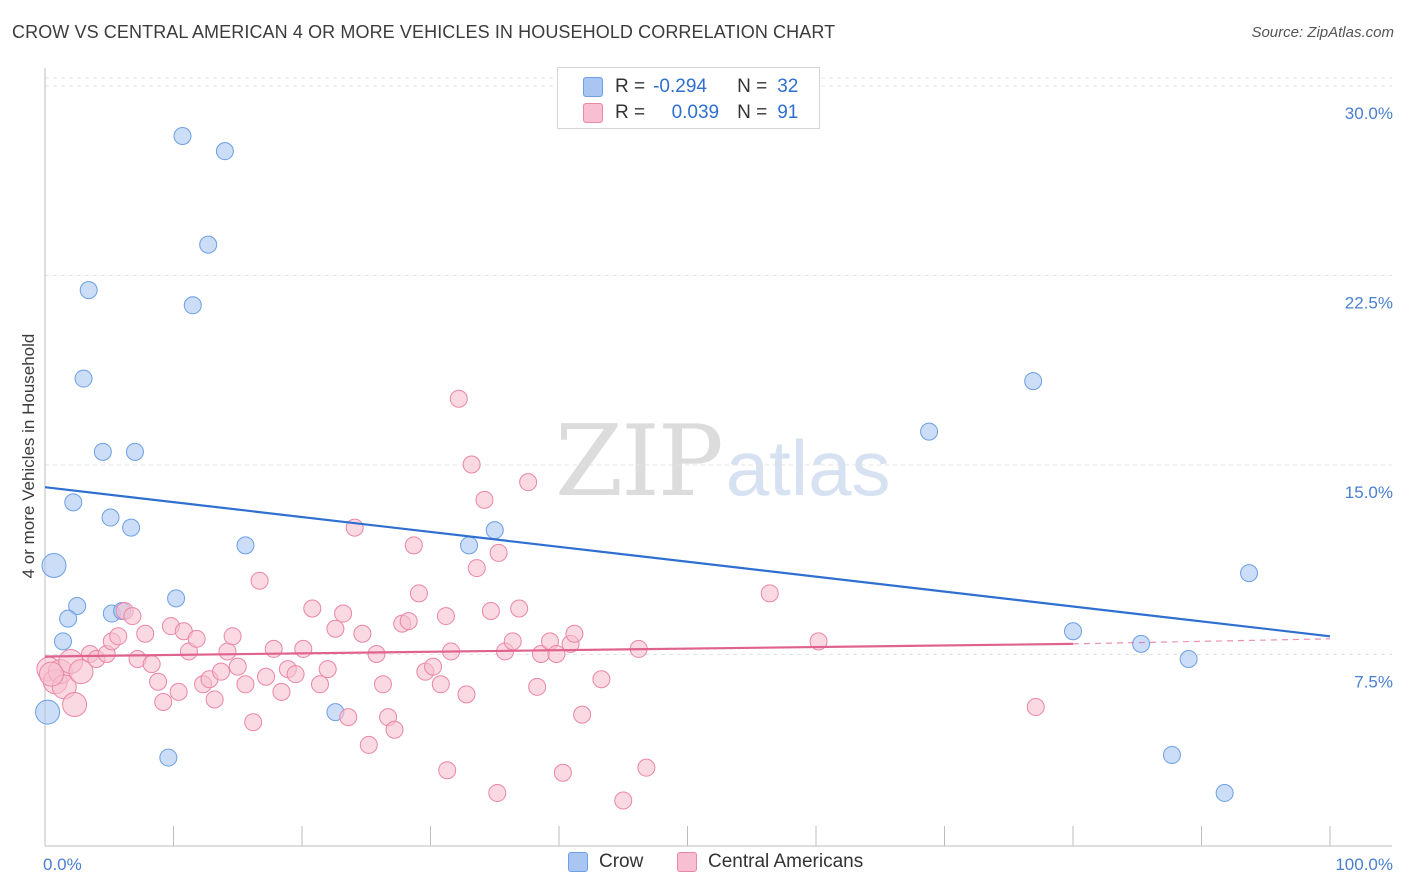 The image size is (1406, 892). I want to click on watermark-logo: ZIPatlas, so click(723, 462).